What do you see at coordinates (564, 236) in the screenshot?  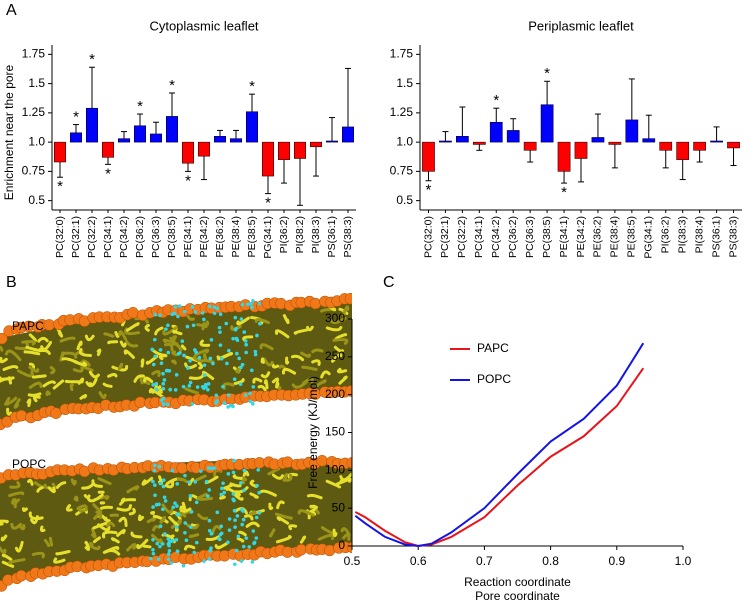 I see `x-tick-label: PE(34:1)` at bounding box center [564, 236].